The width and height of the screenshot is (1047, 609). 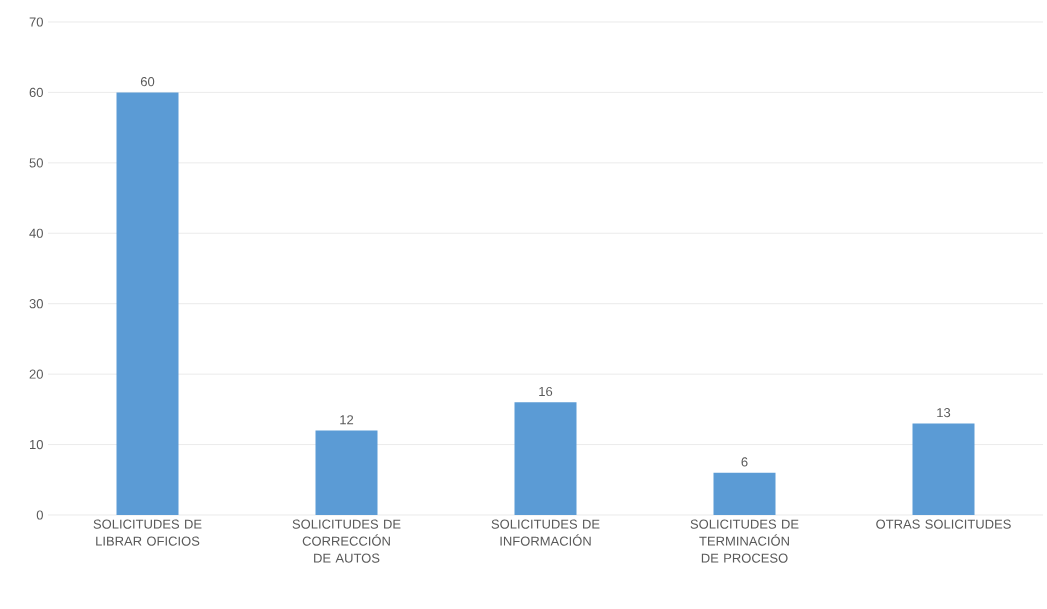 What do you see at coordinates (545, 532) in the screenshot?
I see `x-tick-label: SOLICITUDES DE INFORMACIÓN` at bounding box center [545, 532].